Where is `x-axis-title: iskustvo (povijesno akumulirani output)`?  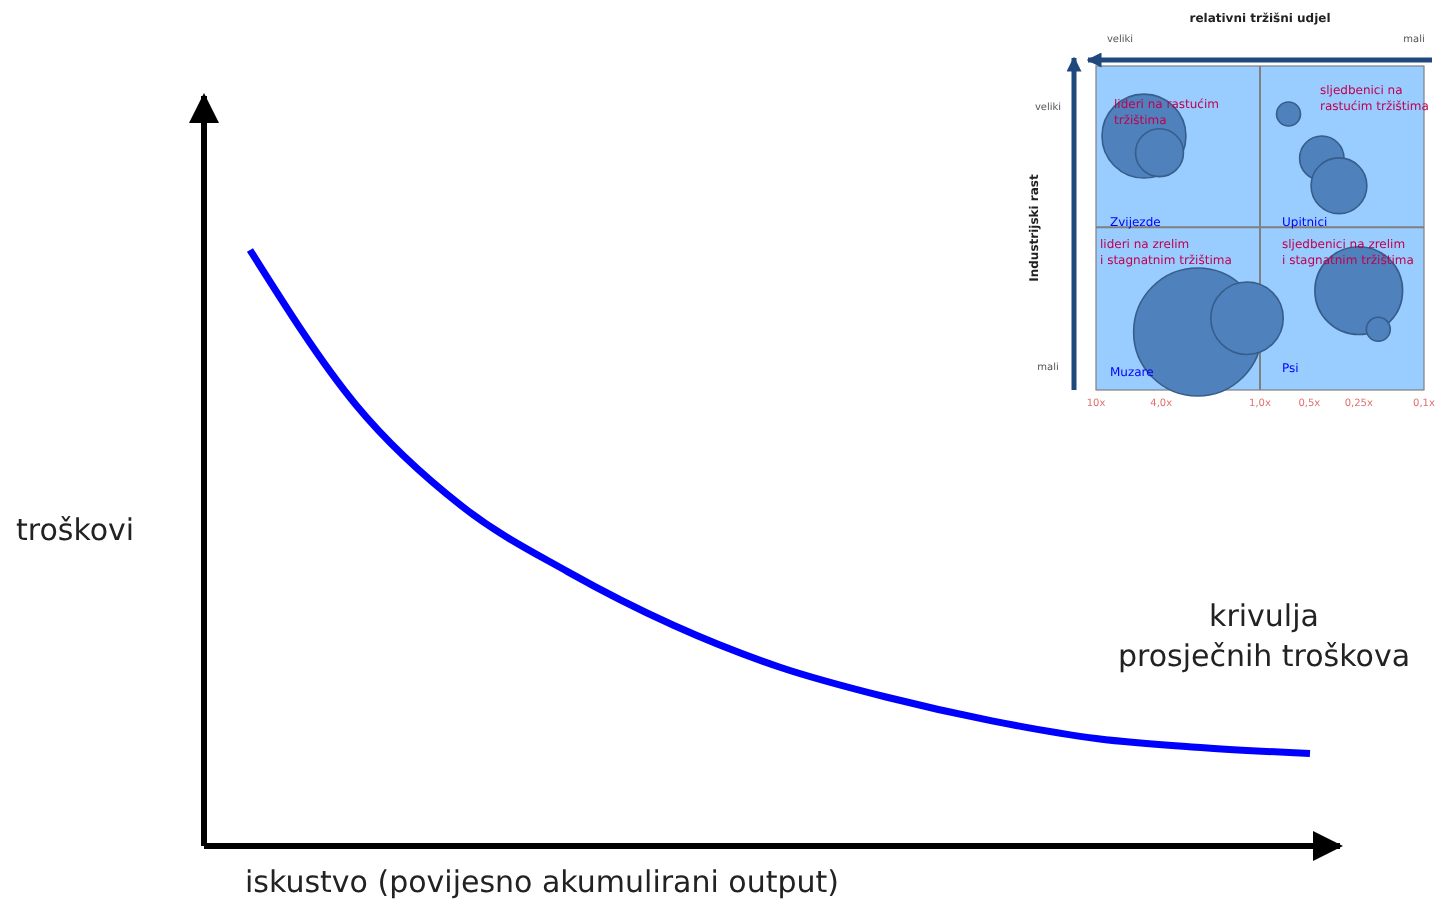 x-axis-title: iskustvo (povijesno akumulirani output) is located at coordinates (542, 882).